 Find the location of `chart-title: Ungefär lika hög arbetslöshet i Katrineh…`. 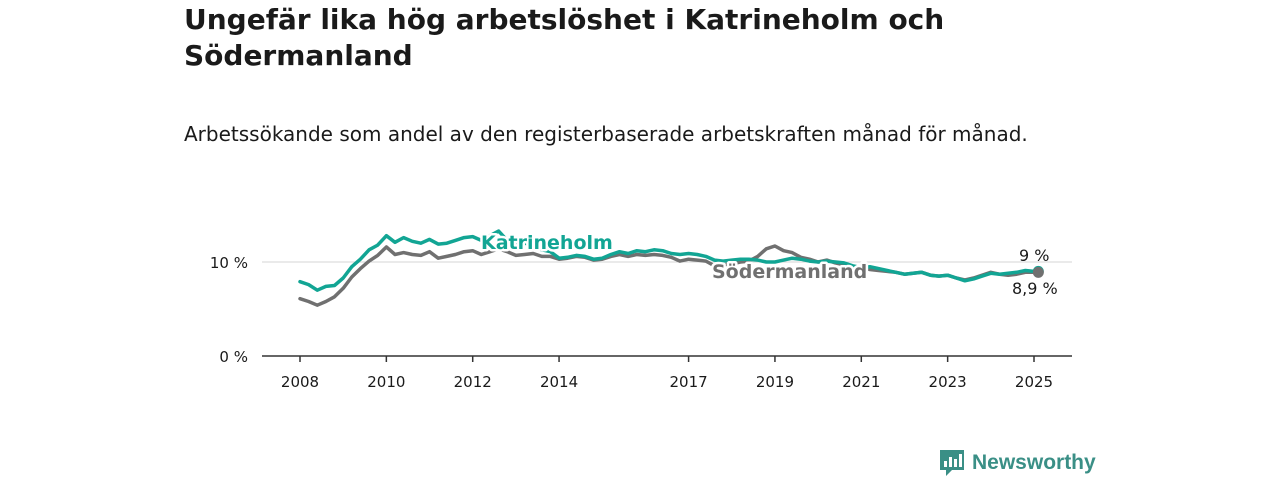

chart-title: Ungefär lika hög arbetslöshet i Katrineh… is located at coordinates (564, 37).